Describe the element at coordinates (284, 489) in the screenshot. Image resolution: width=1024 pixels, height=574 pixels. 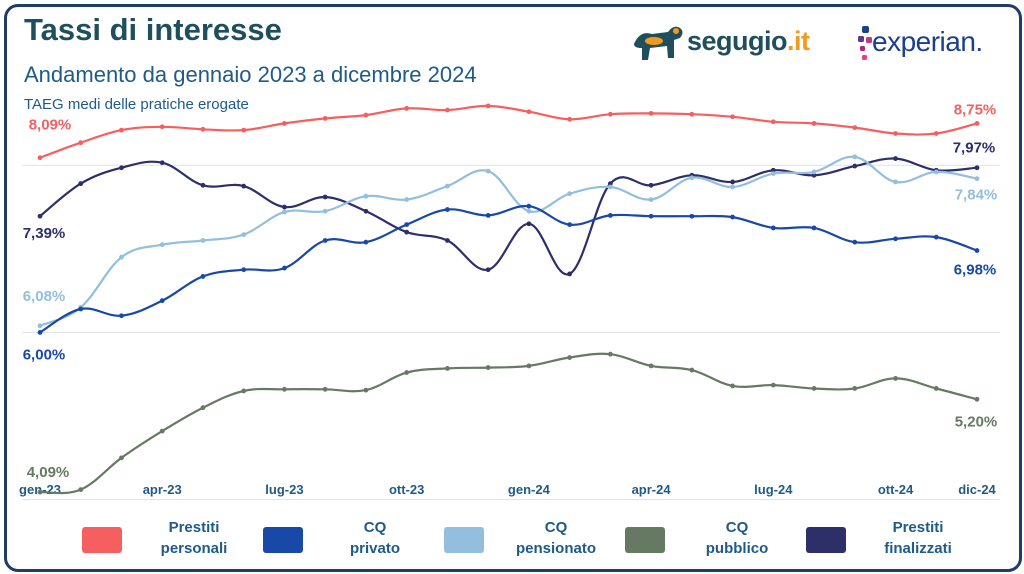
I see `x-tick-label: lug-23` at that location.